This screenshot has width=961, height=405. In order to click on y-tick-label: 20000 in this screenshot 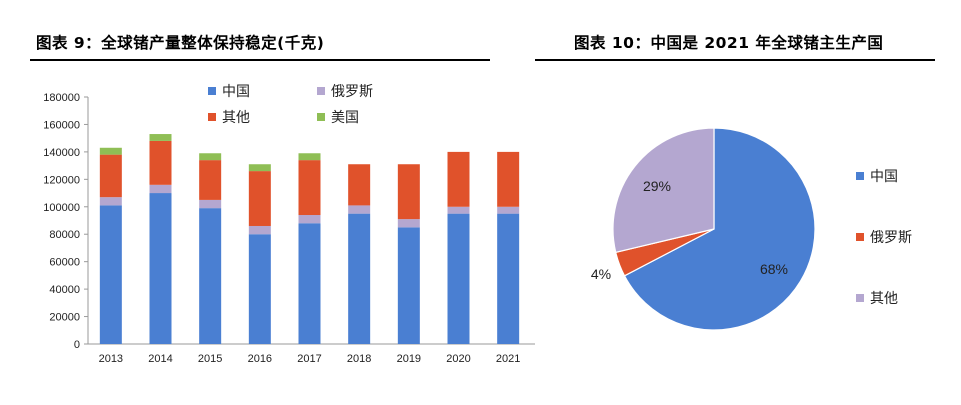, I will do `click(64, 318)`.